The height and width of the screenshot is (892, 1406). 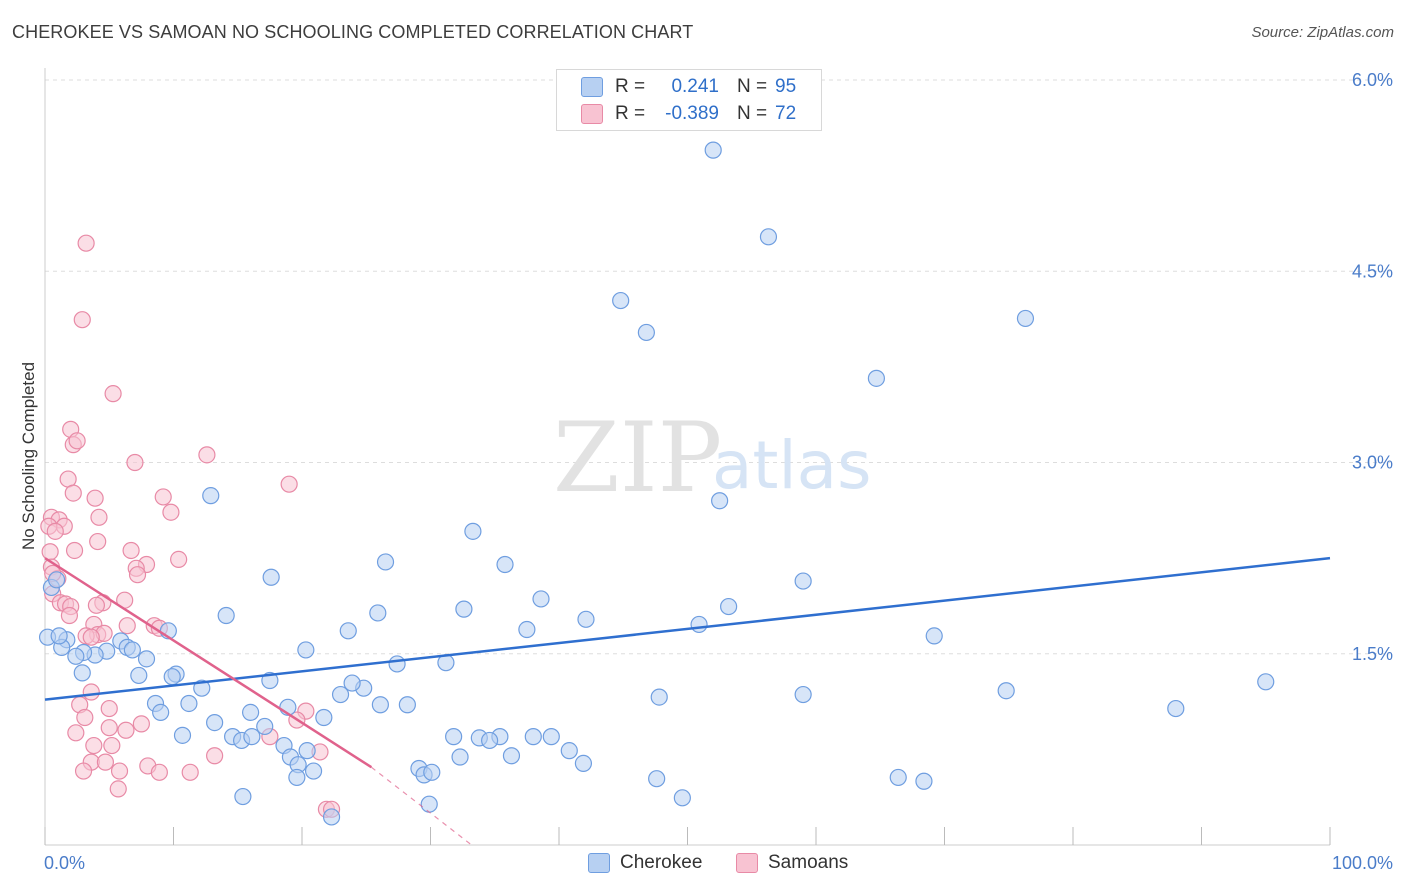 What do you see at coordinates (752, 113) in the screenshot?
I see `legend-n-label: N =` at bounding box center [752, 113].